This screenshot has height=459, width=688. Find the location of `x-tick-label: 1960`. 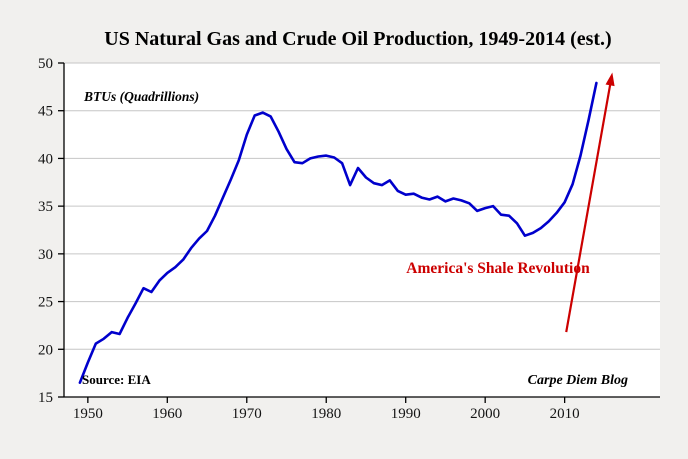

x-tick-label: 1960 is located at coordinates (167, 414).